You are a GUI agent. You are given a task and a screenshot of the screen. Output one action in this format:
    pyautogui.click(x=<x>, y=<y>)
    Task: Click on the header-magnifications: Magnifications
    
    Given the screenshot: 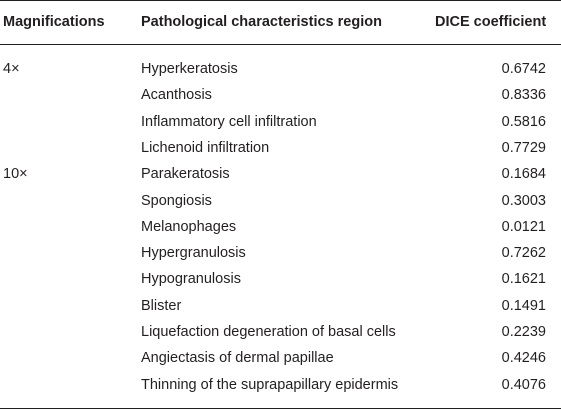 What is the action you would take?
    pyautogui.click(x=54, y=22)
    